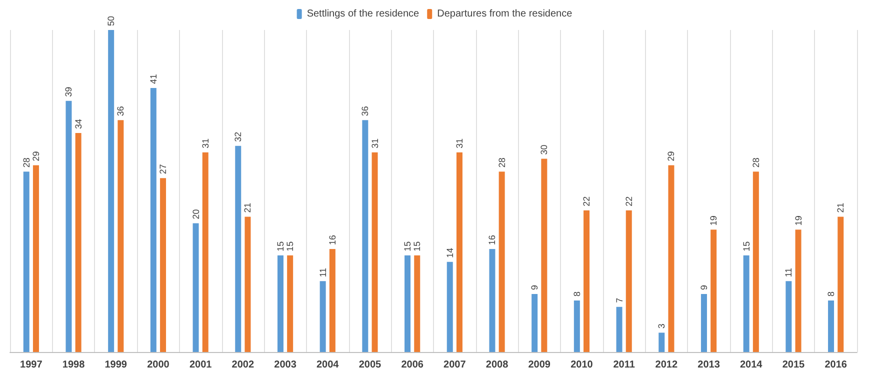  What do you see at coordinates (751, 365) in the screenshot?
I see `x-tick-label: 2014` at bounding box center [751, 365].